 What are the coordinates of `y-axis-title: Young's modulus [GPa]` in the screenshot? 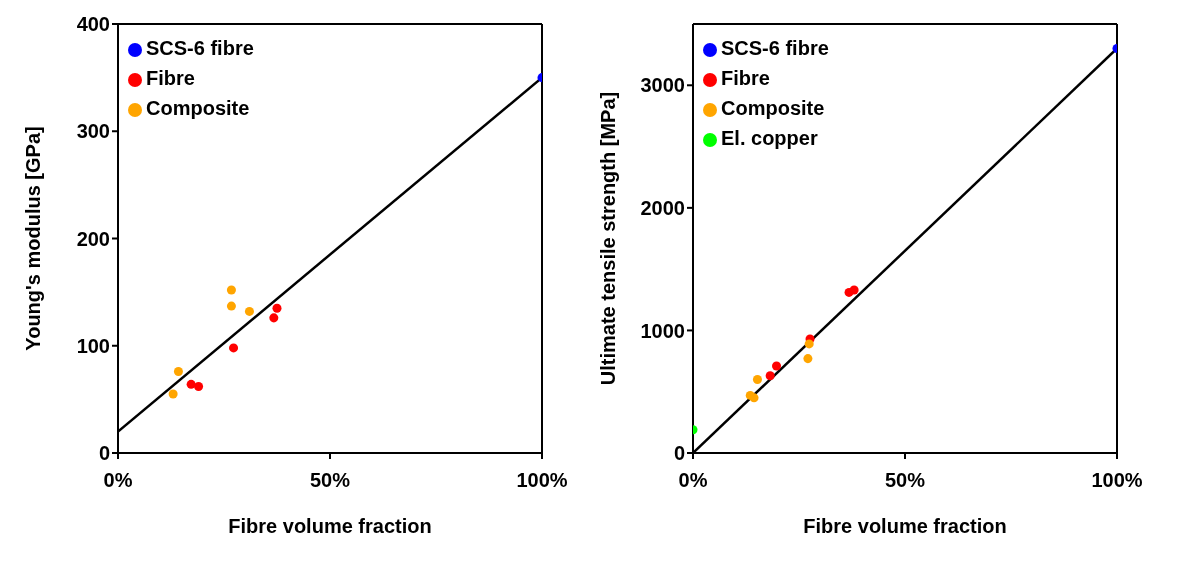 It's located at (33, 238).